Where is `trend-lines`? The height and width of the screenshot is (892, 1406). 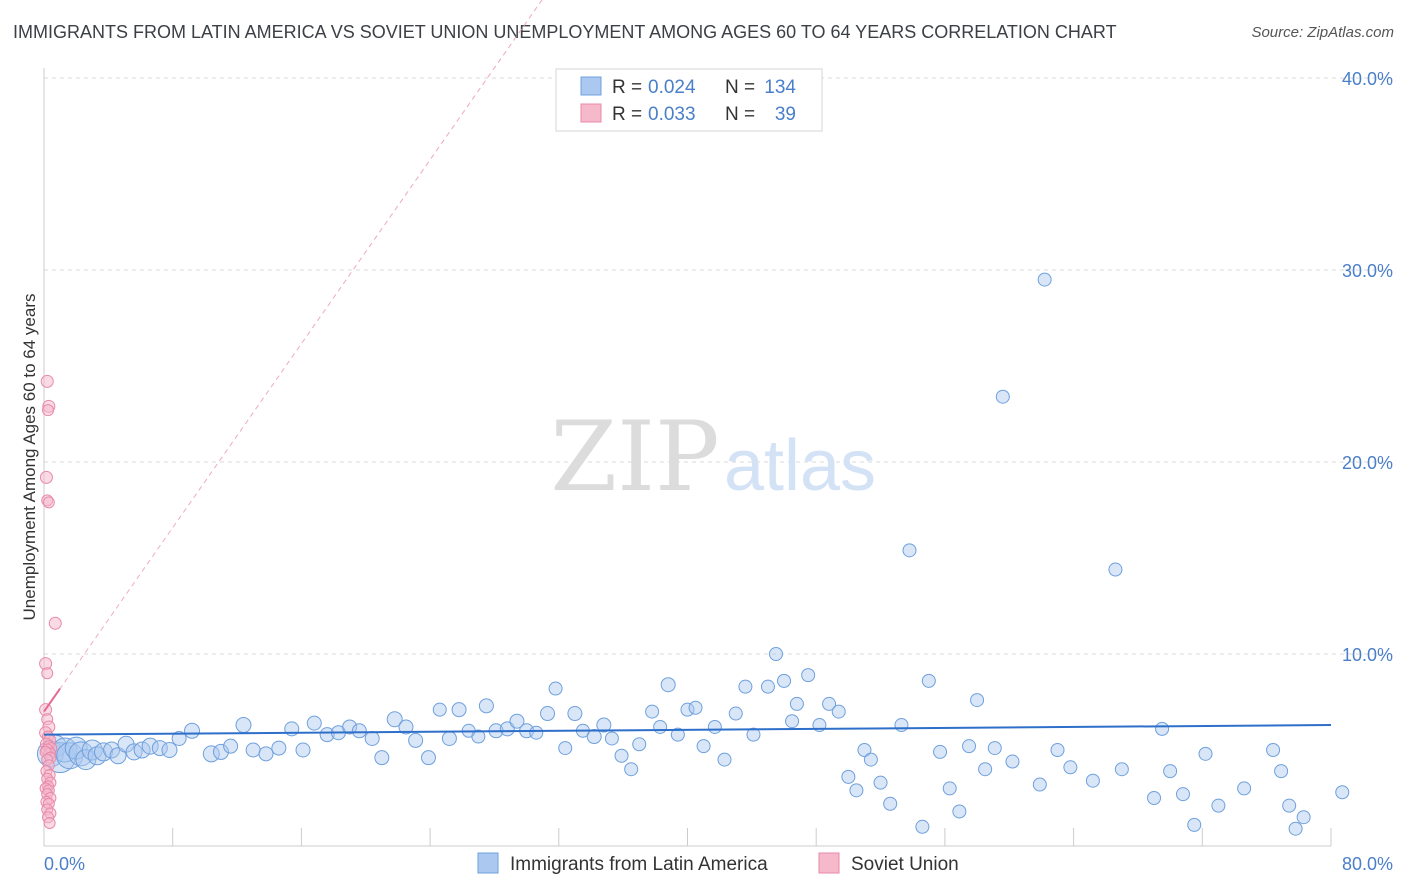 trend-lines is located at coordinates (687, 711).